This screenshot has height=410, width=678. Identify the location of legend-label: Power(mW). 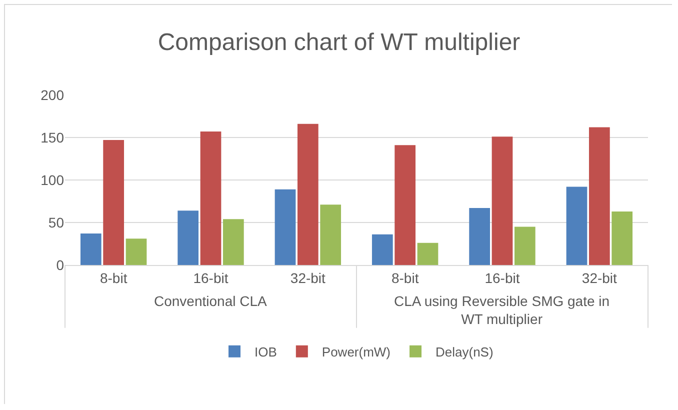
(356, 352).